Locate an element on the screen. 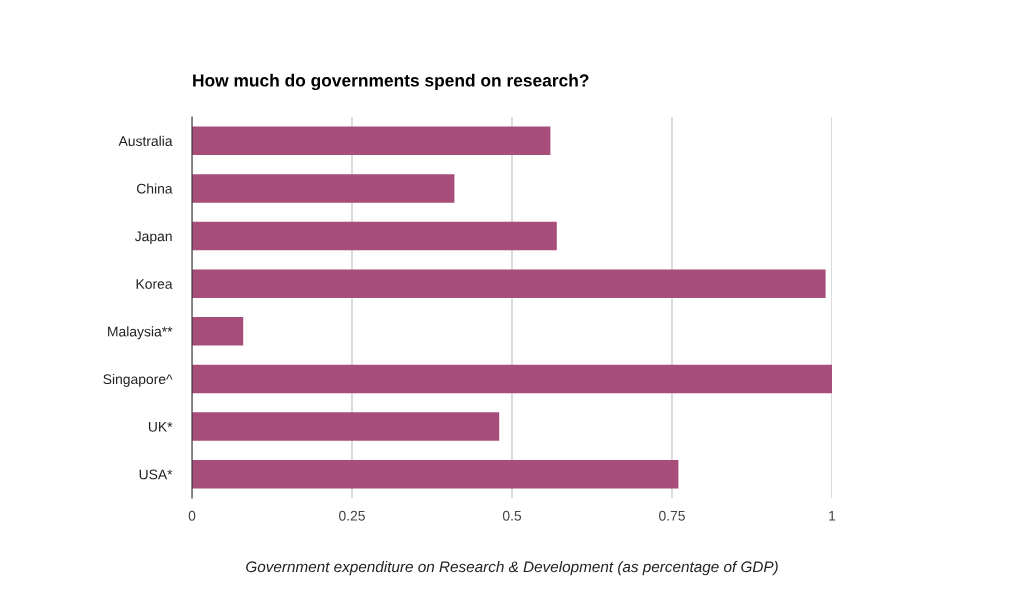  y-tick-label: Malaysia** is located at coordinates (140, 333).